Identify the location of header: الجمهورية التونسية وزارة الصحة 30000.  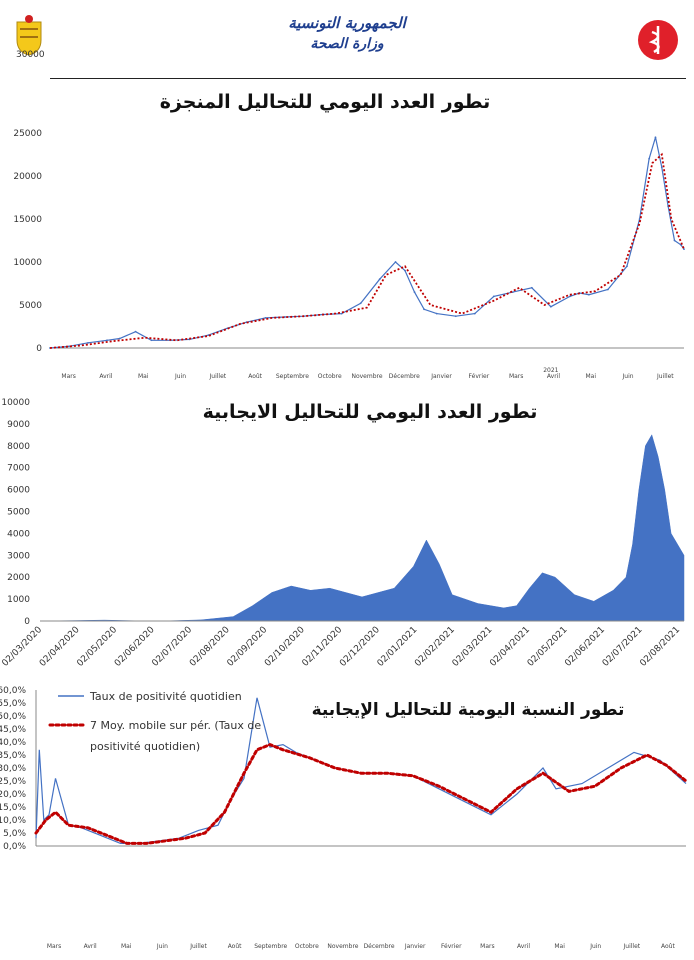
(347, 39).